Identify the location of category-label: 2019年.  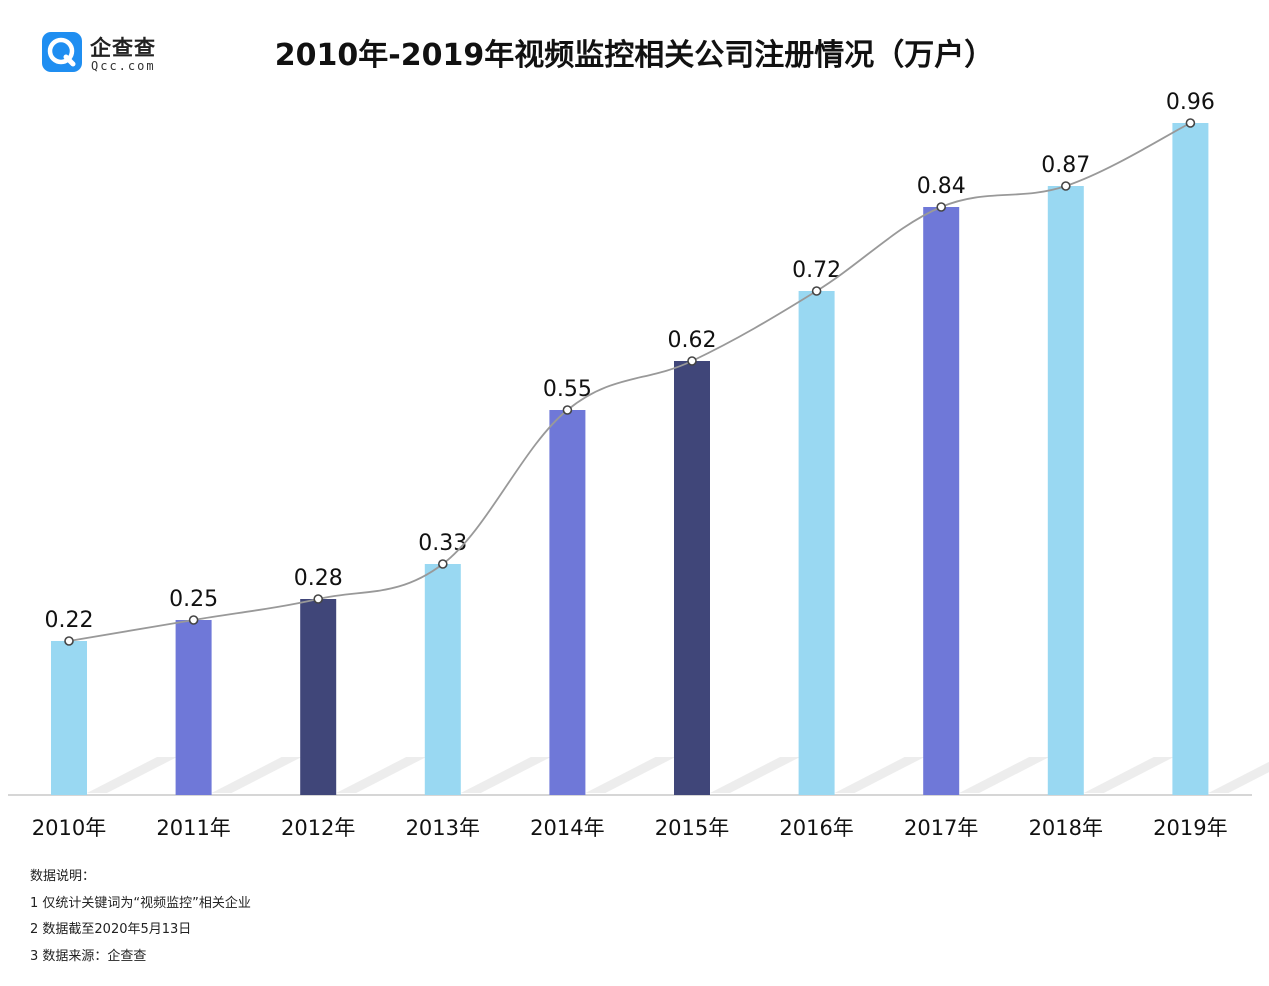
(1190, 828).